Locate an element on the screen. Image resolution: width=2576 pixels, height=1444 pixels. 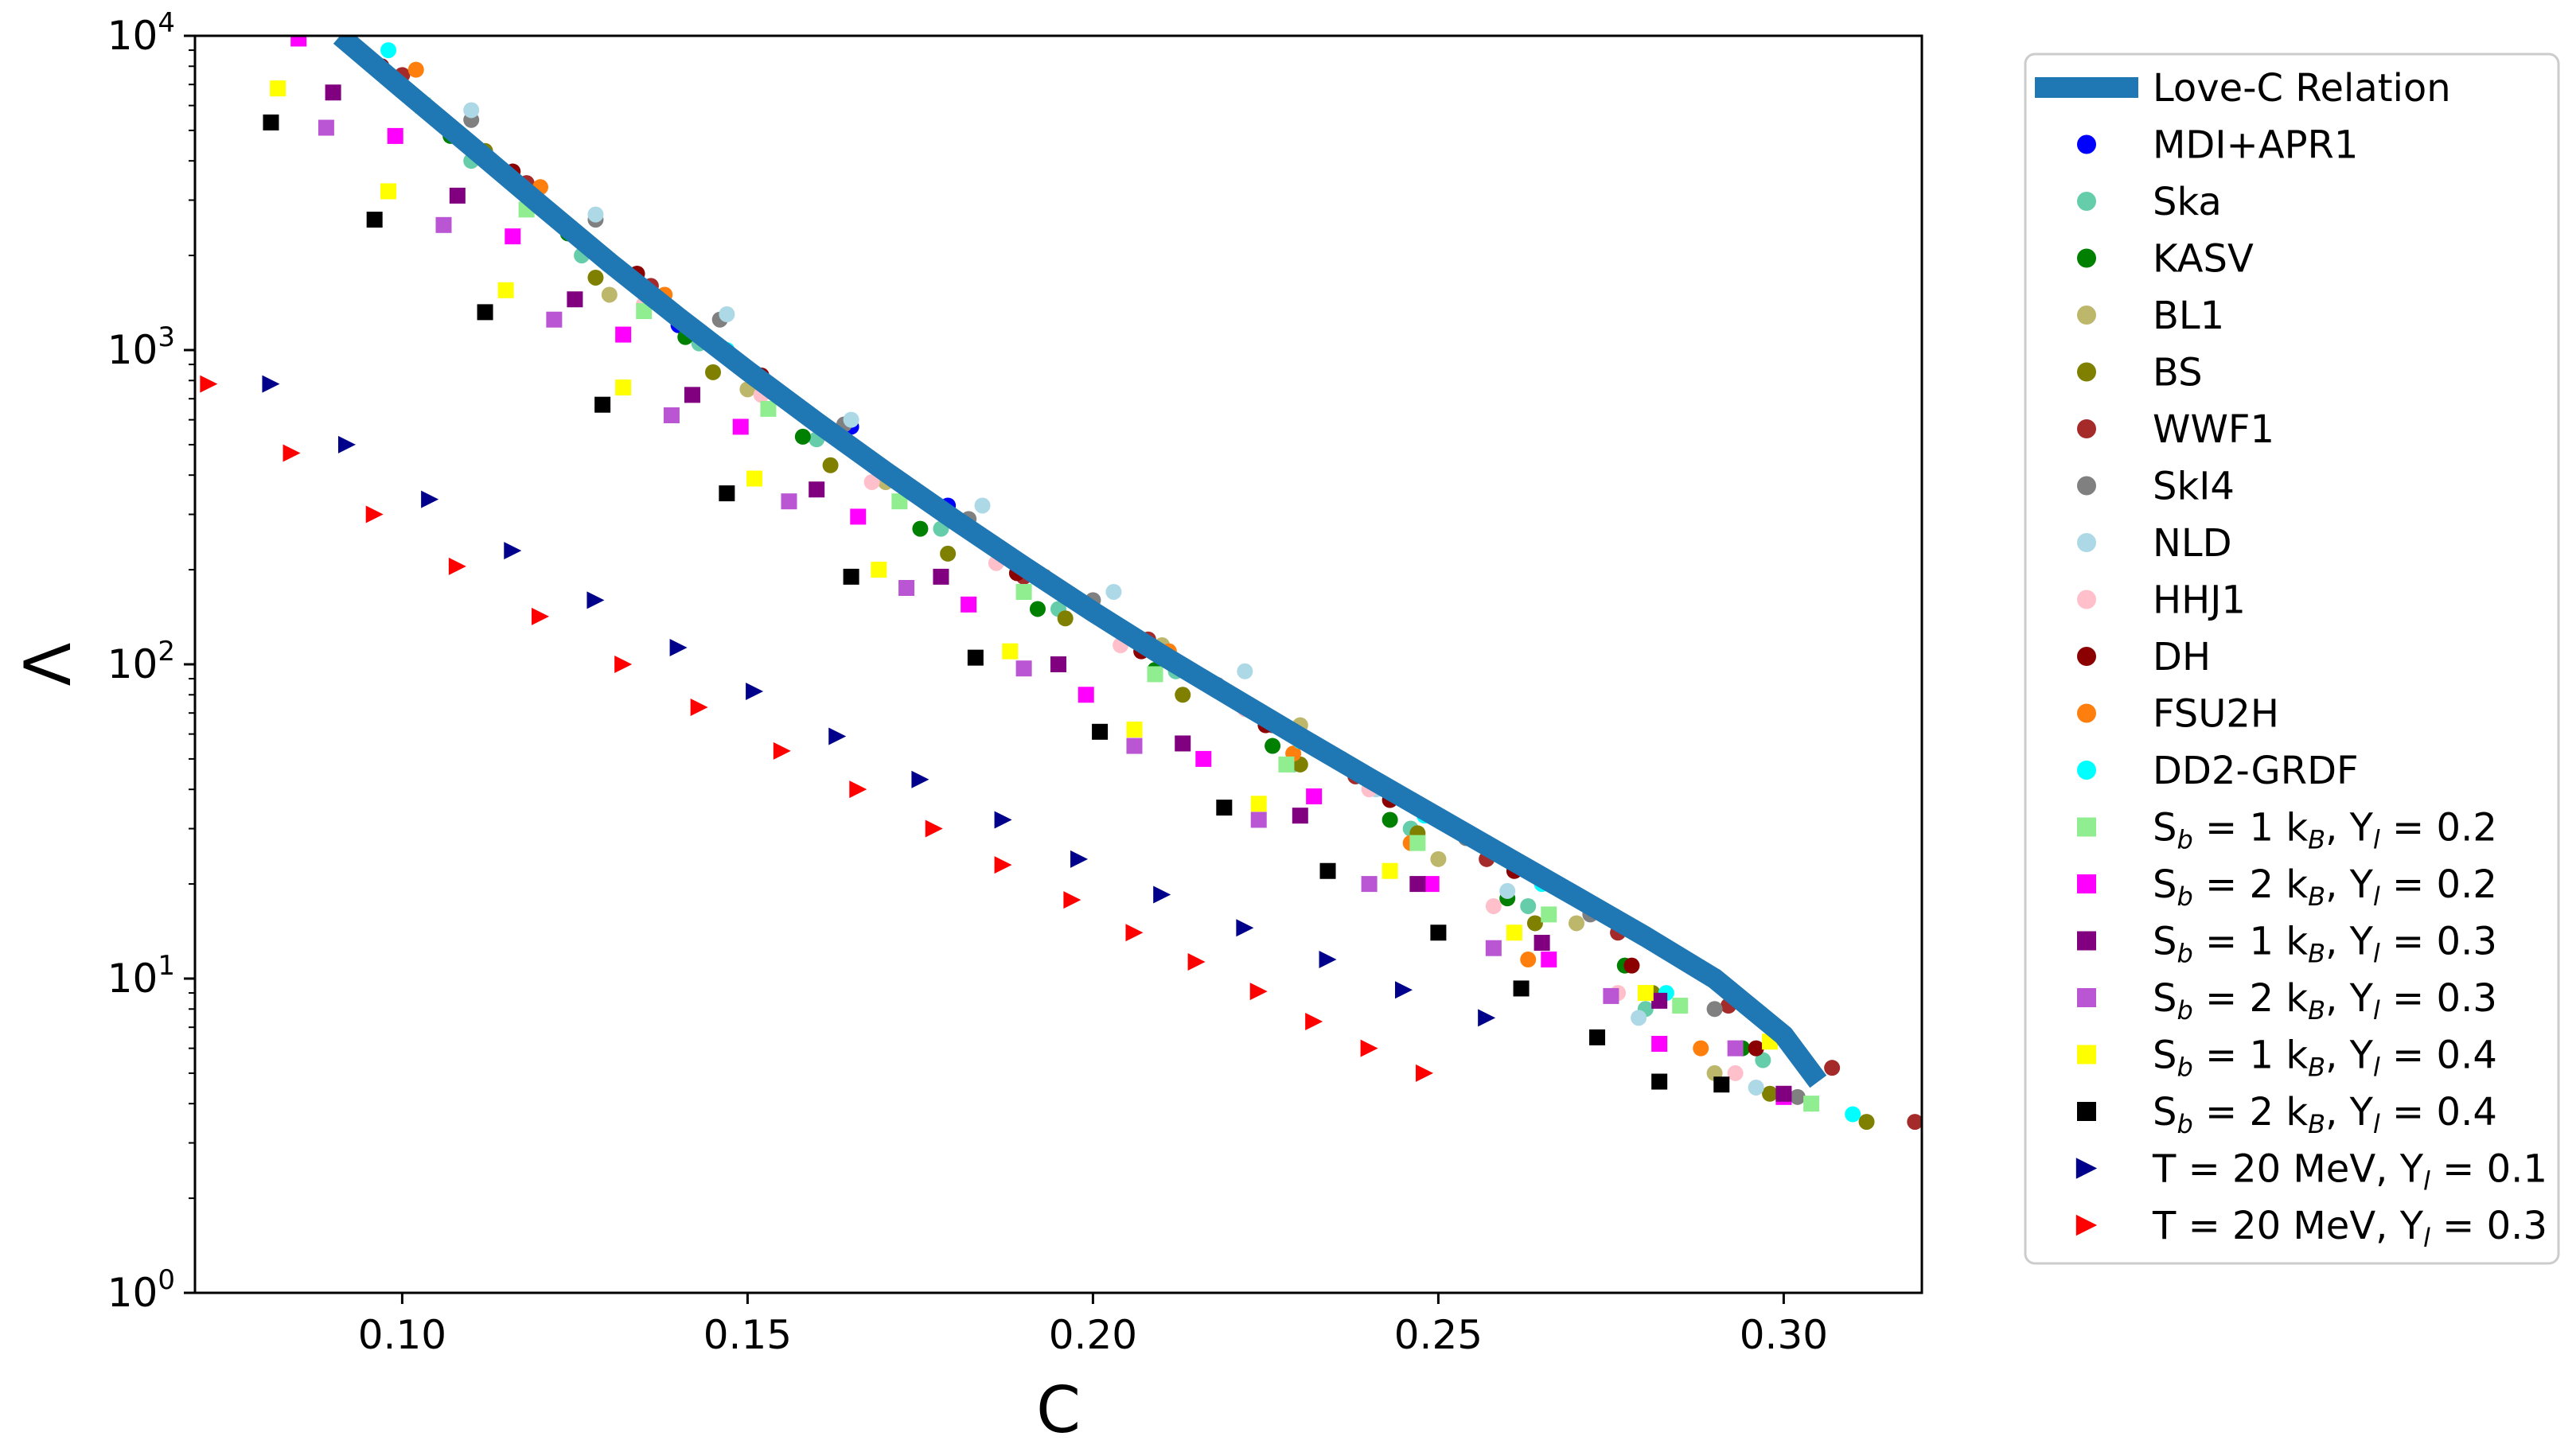
legend-label: Sb = 2 kB, Yl = 0.2 is located at coordinates (2325, 887).